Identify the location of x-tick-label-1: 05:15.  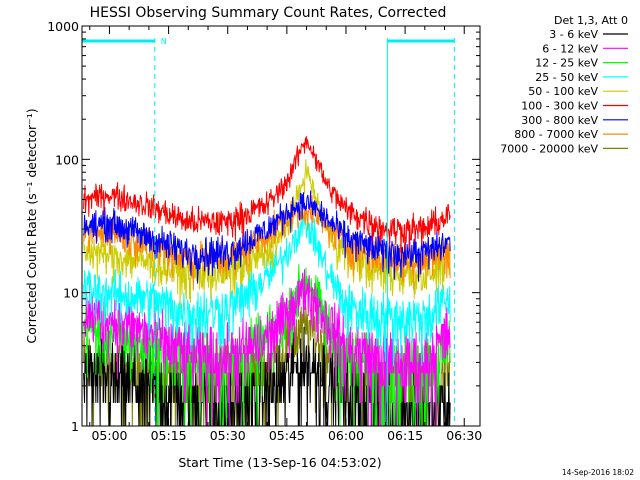
(169, 435).